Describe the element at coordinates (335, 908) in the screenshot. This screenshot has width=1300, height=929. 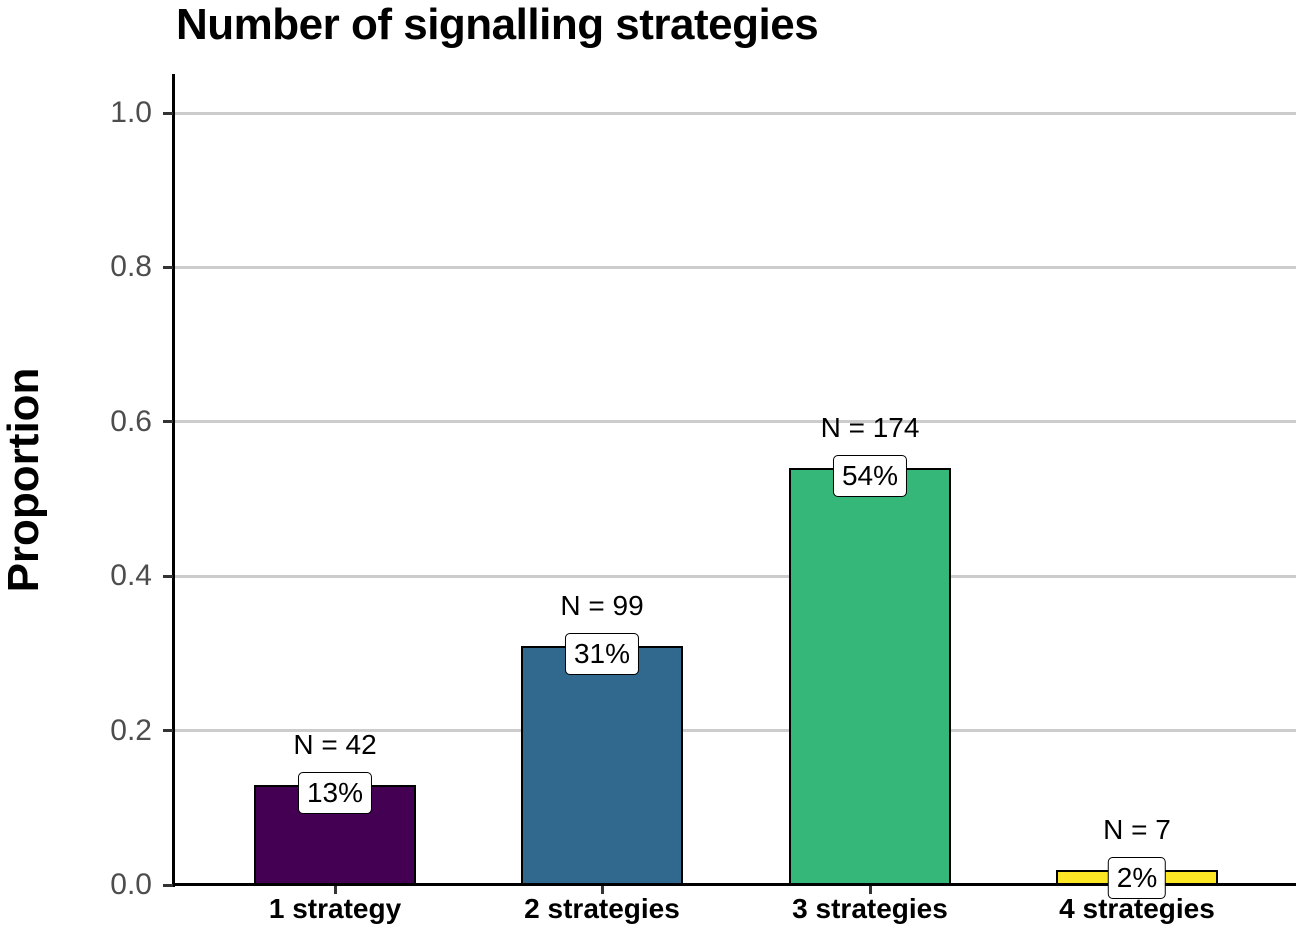
I see `x-tick-label: 1 strategy` at that location.